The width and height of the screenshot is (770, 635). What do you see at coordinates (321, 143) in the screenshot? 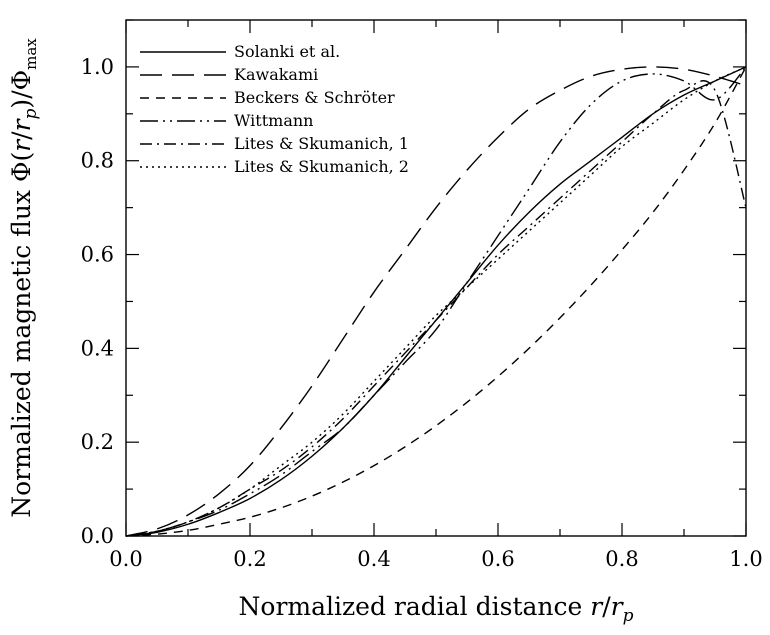
I see `legend-label: Lites & Skumanich, 1` at bounding box center [321, 143].